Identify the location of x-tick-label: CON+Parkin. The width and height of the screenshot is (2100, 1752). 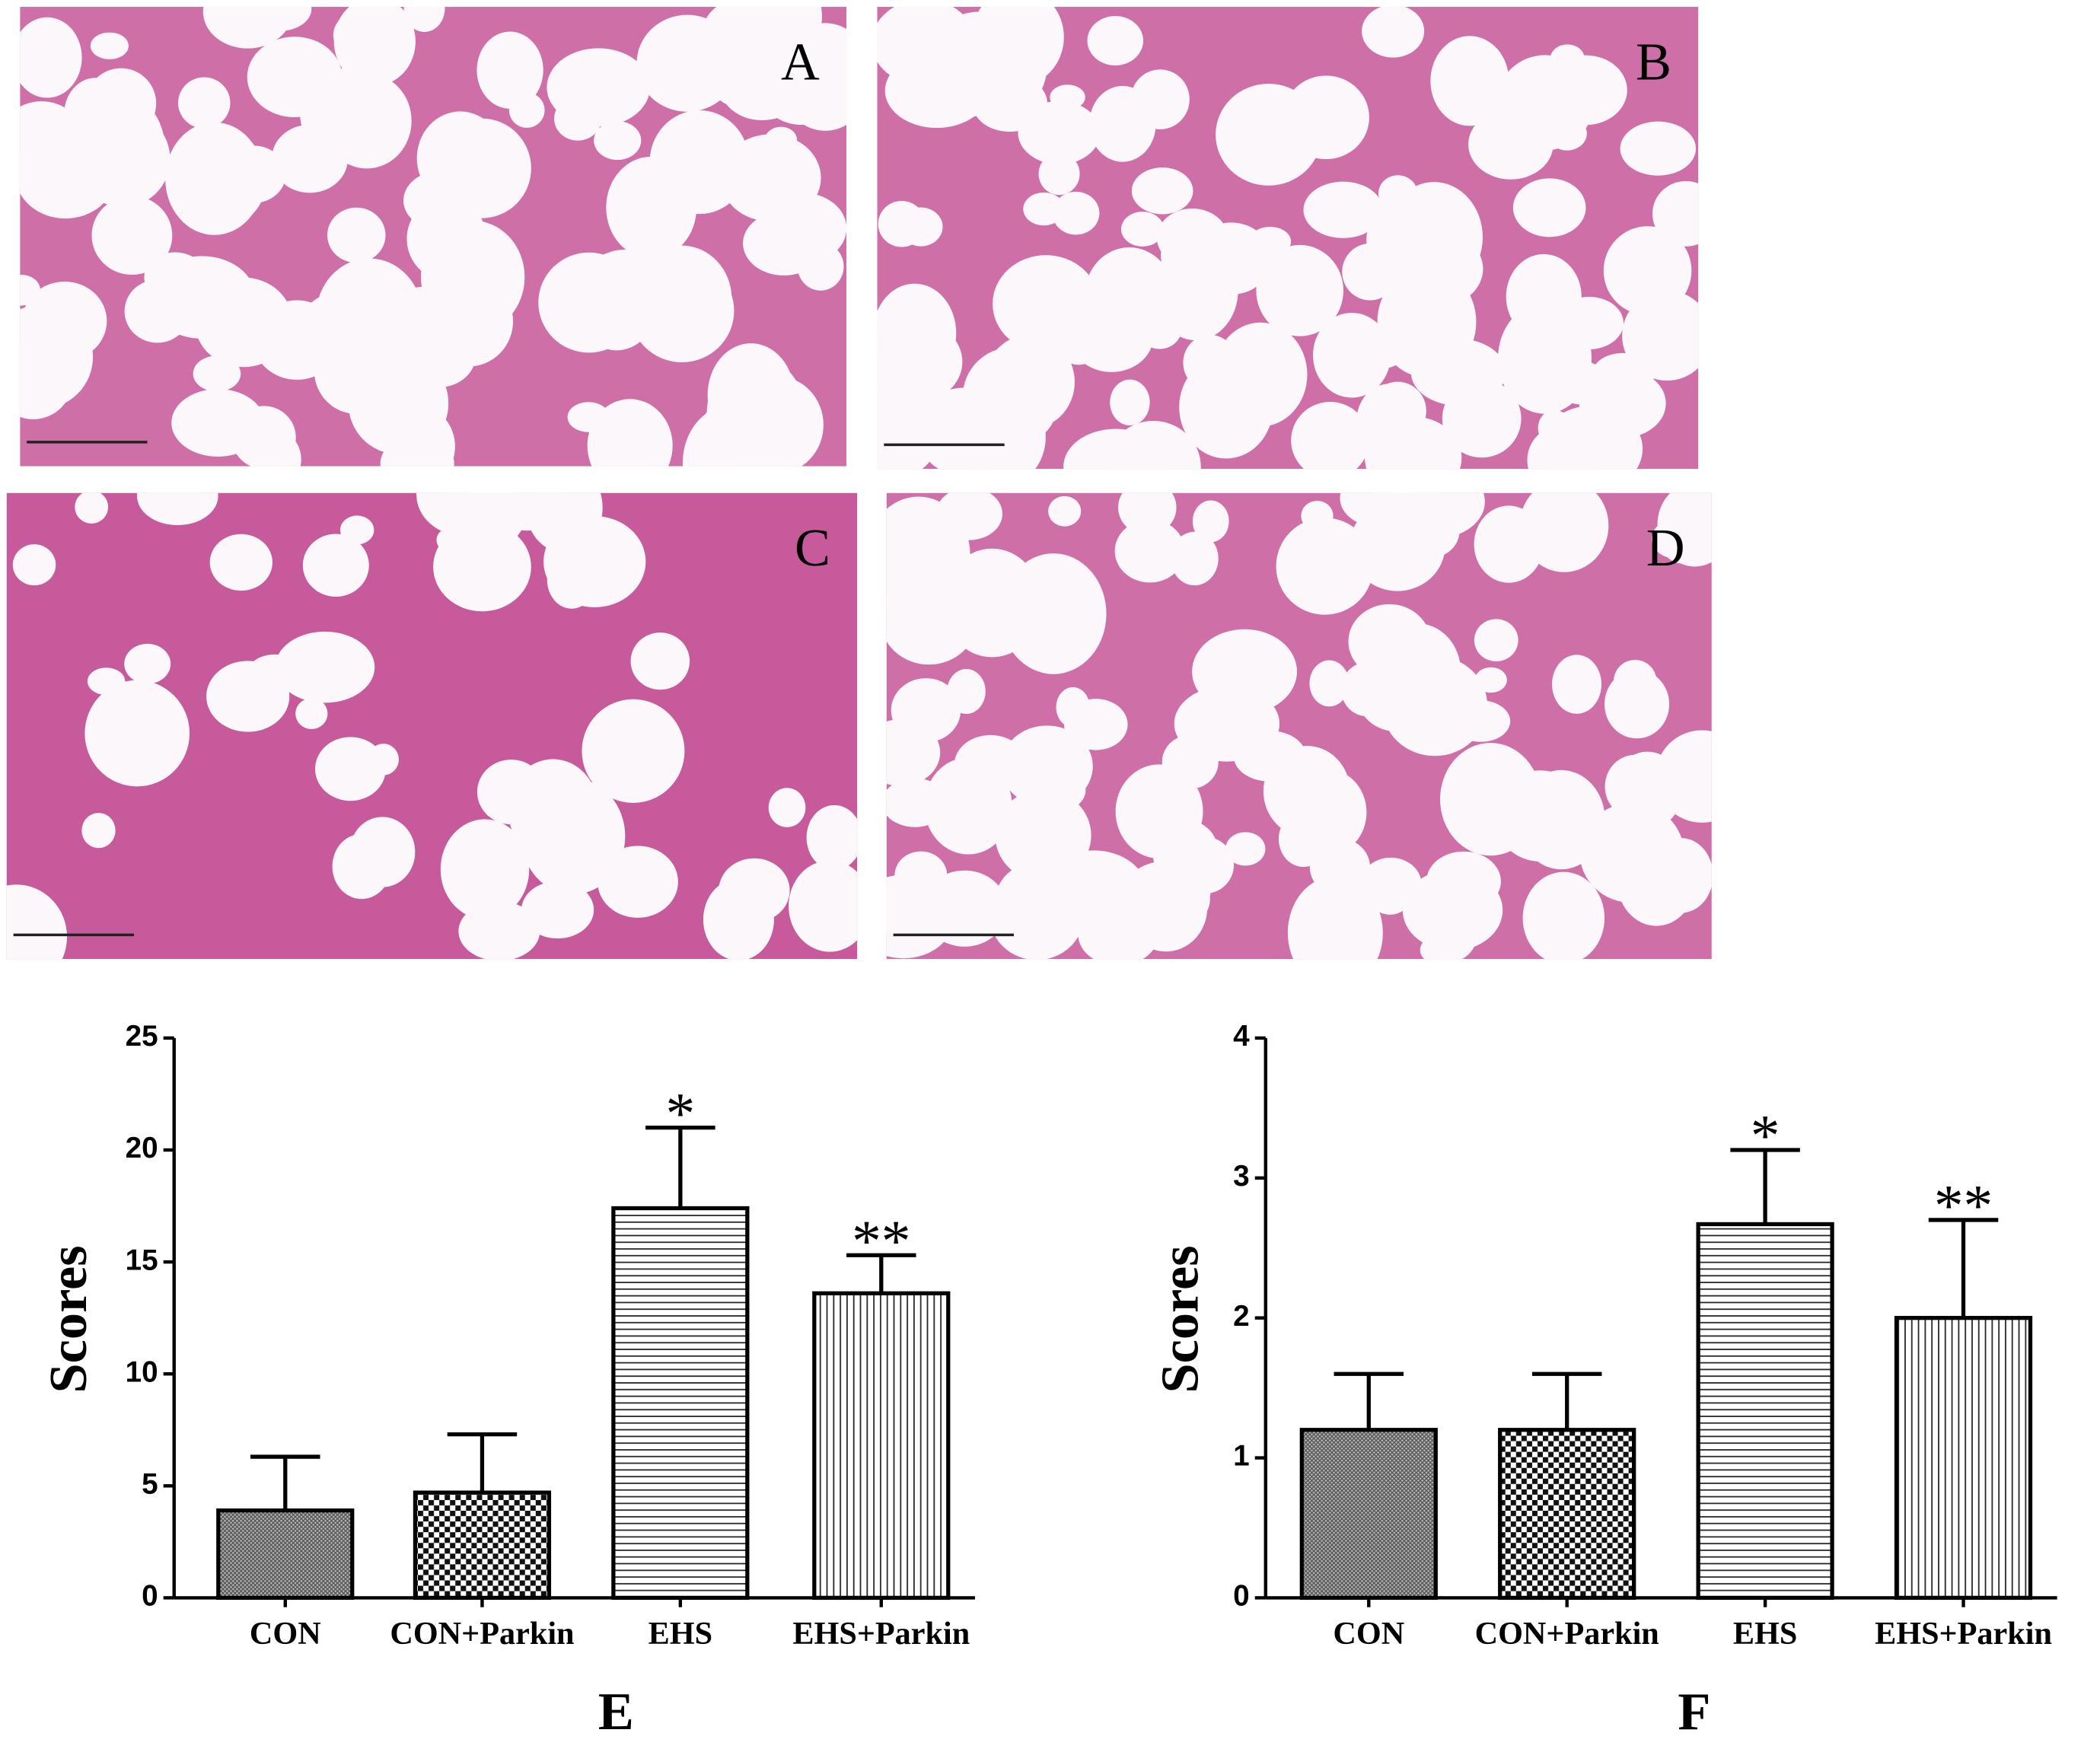
(1567, 1634).